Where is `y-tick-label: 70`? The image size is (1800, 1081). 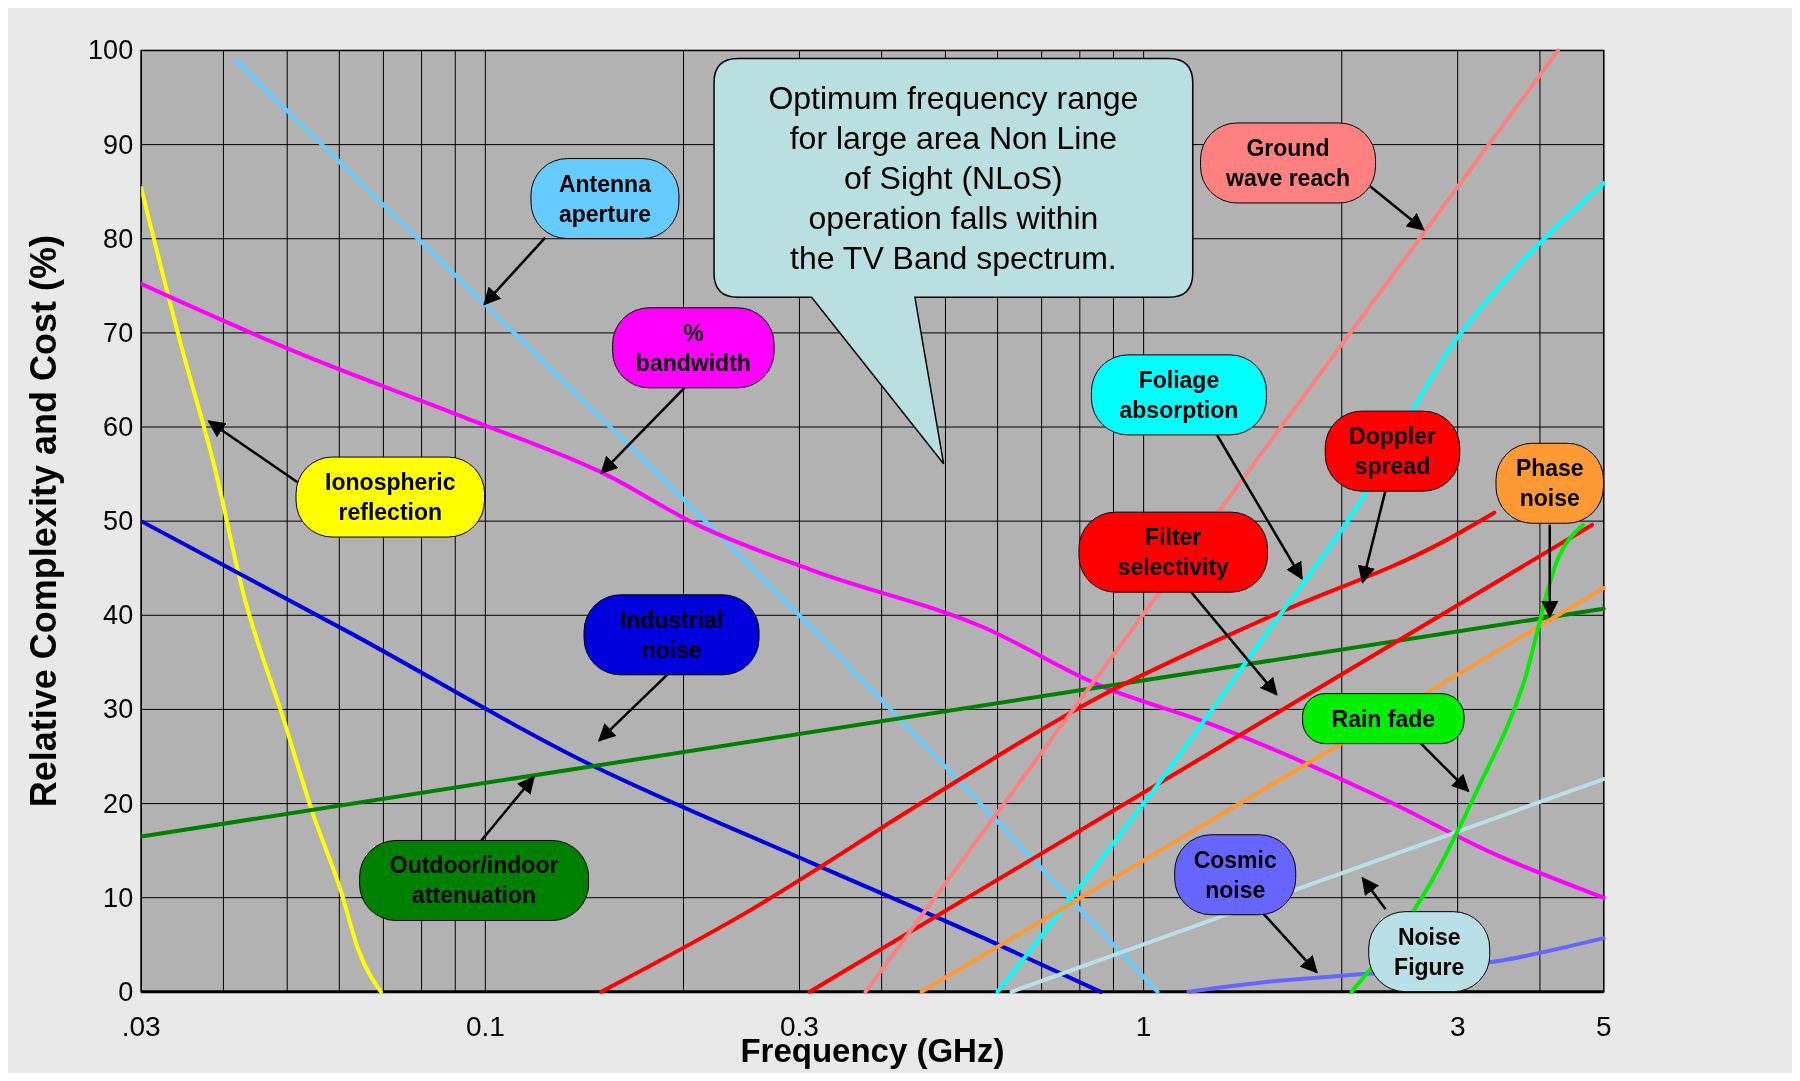
y-tick-label: 70 is located at coordinates (118, 332).